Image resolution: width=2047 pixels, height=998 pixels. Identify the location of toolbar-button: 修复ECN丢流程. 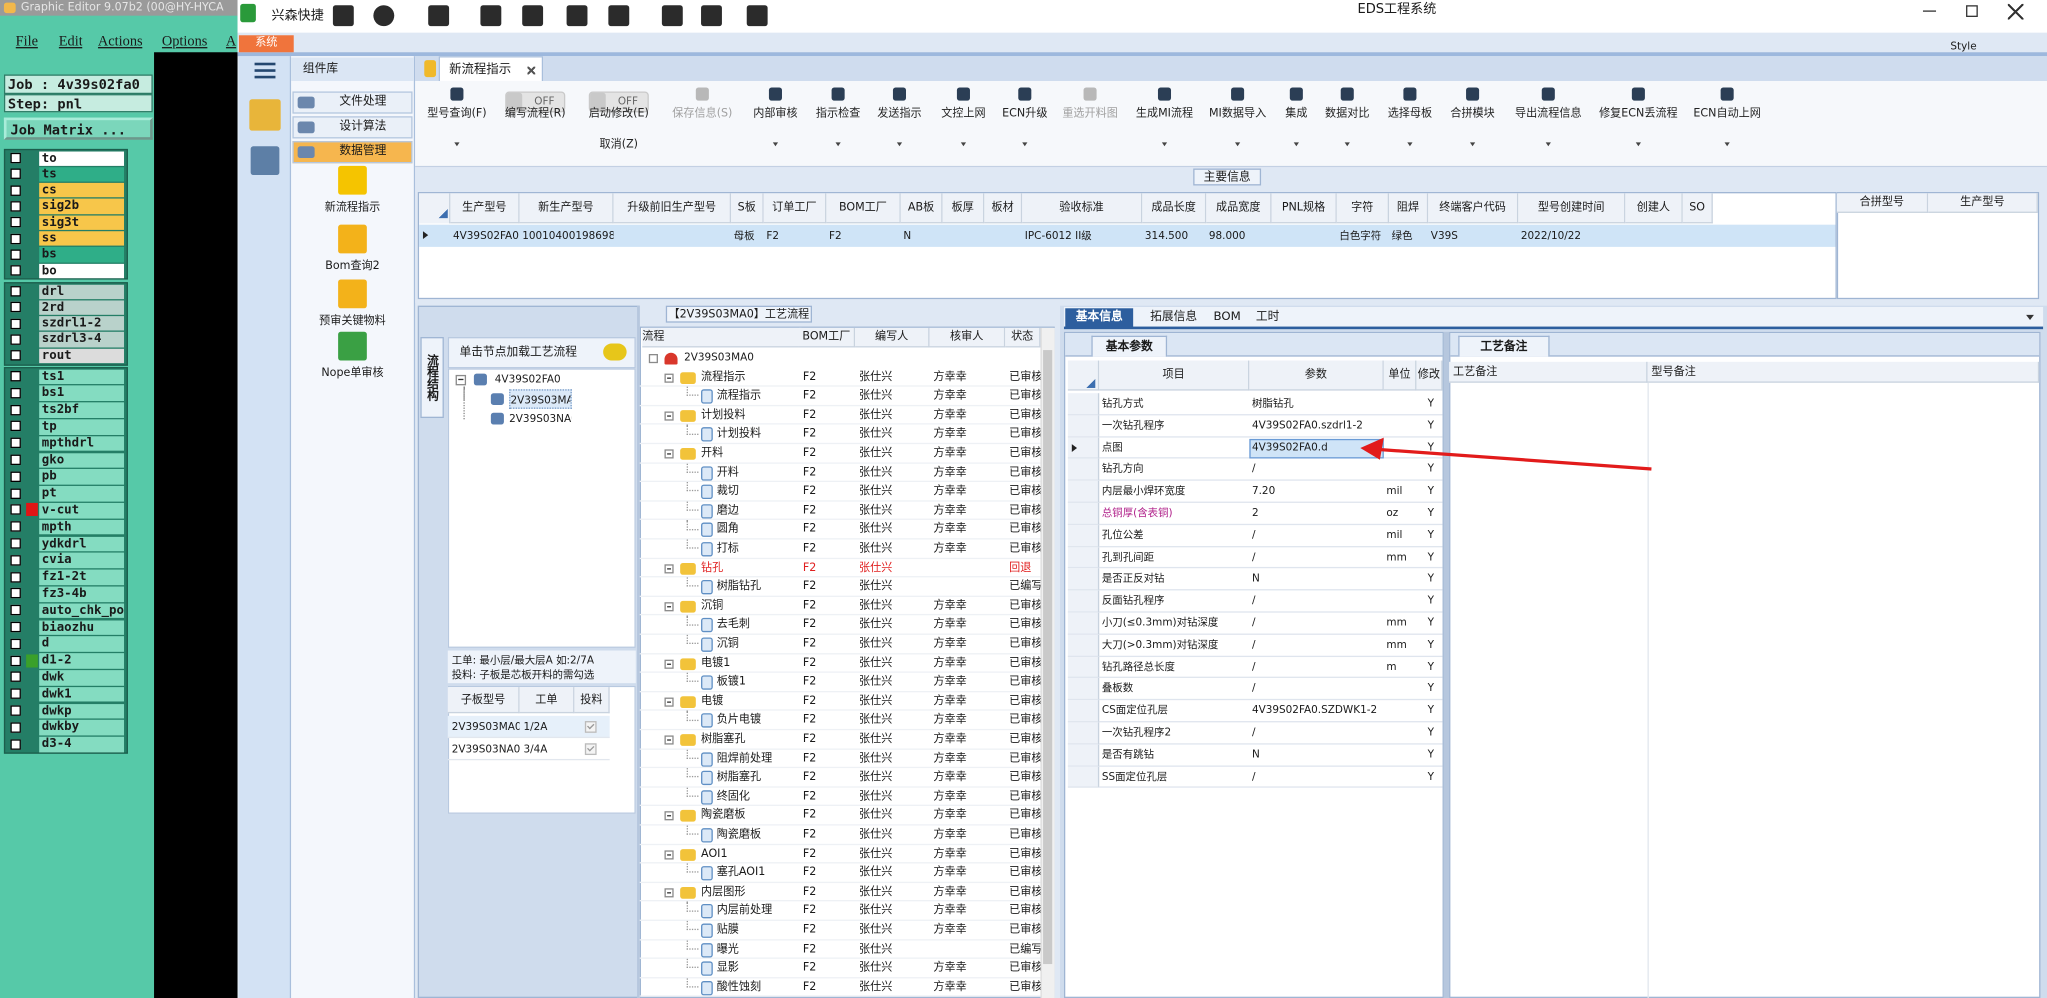
(1638, 114).